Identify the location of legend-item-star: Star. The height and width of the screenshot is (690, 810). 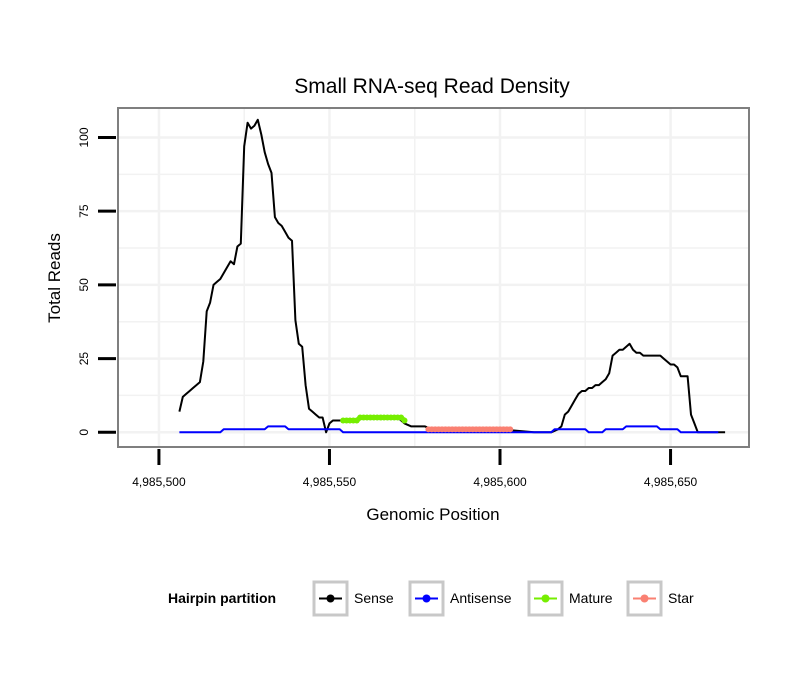
(660, 598).